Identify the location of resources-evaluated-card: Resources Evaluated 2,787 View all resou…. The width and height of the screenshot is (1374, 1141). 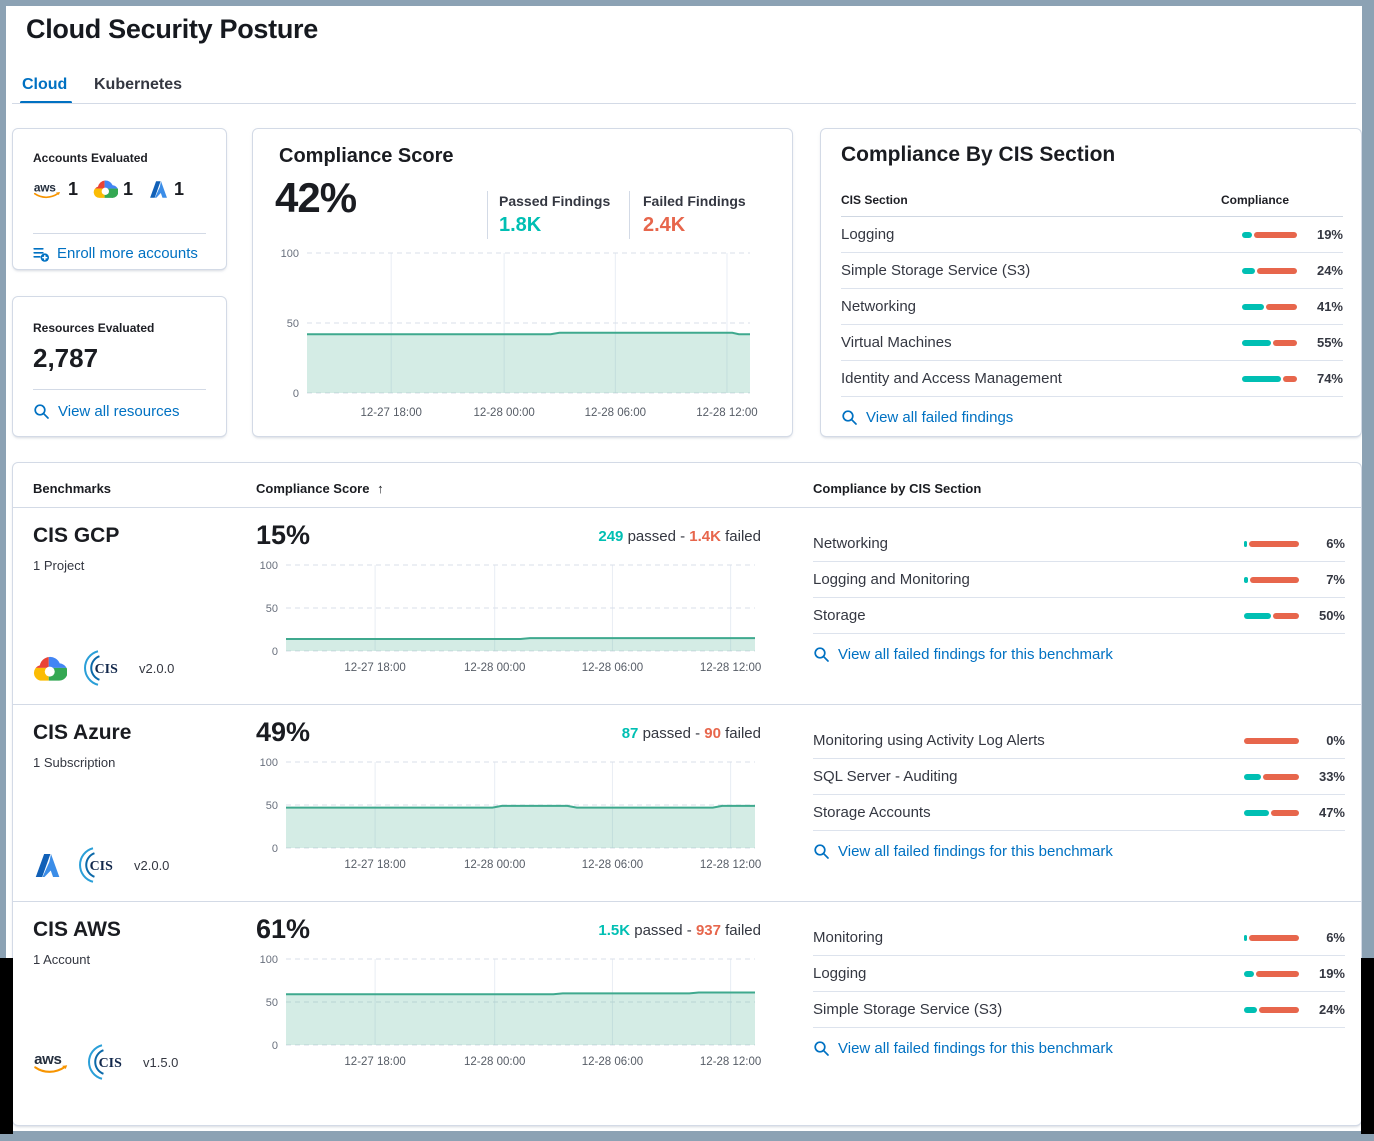
(119, 366).